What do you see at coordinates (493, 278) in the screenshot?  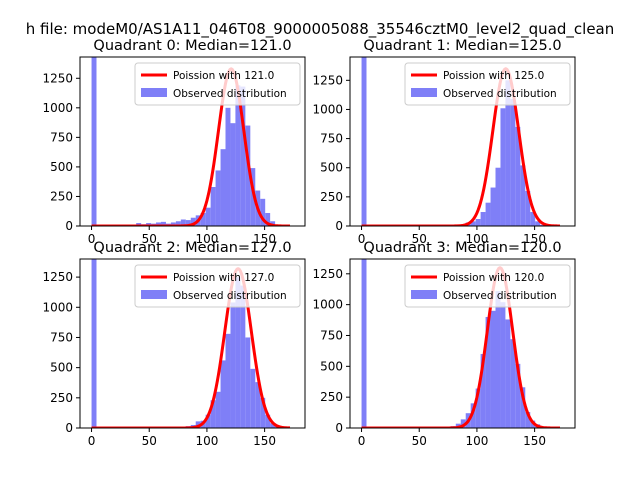 I see `legend-label-poisson: Poission with 120.0` at bounding box center [493, 278].